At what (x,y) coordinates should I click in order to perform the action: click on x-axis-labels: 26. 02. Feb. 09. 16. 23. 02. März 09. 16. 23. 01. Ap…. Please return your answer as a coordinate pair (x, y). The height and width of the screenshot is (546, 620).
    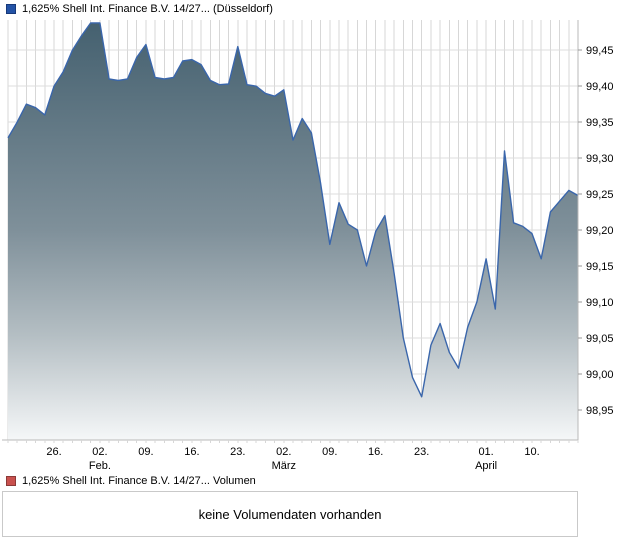
    Looking at the image, I should click on (292, 459).